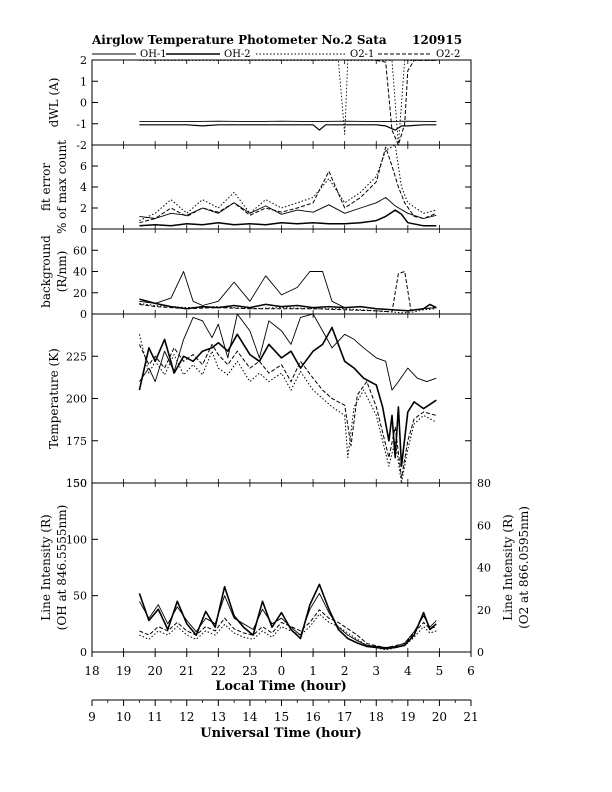 The width and height of the screenshot is (612, 792). Describe the element at coordinates (407, 717) in the screenshot. I see `ut-tick-label: 19` at that location.